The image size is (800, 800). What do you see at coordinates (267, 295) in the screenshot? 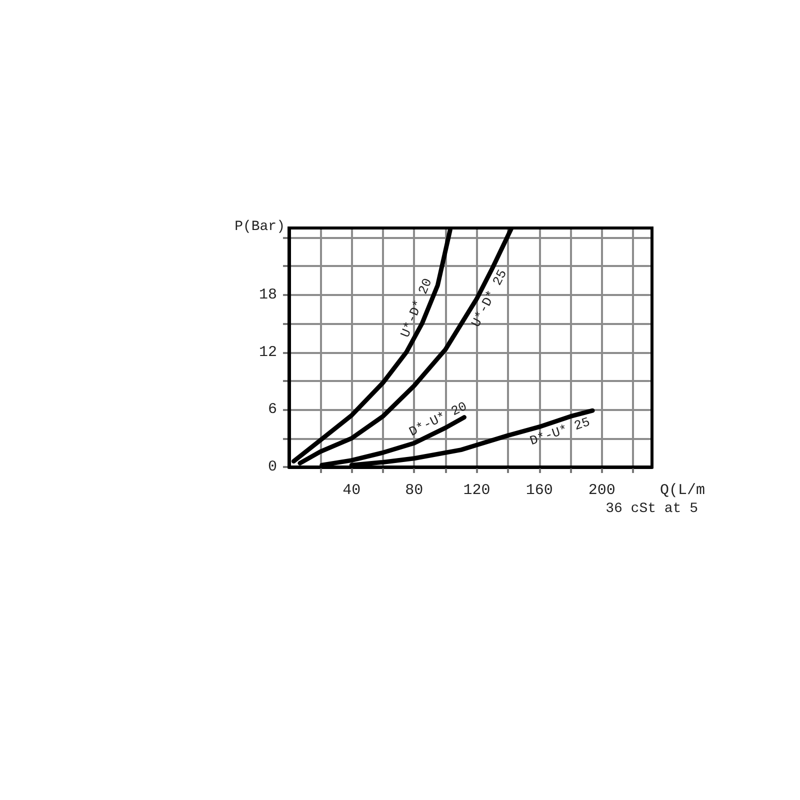
I see `y-tick-label: 18` at bounding box center [267, 295].